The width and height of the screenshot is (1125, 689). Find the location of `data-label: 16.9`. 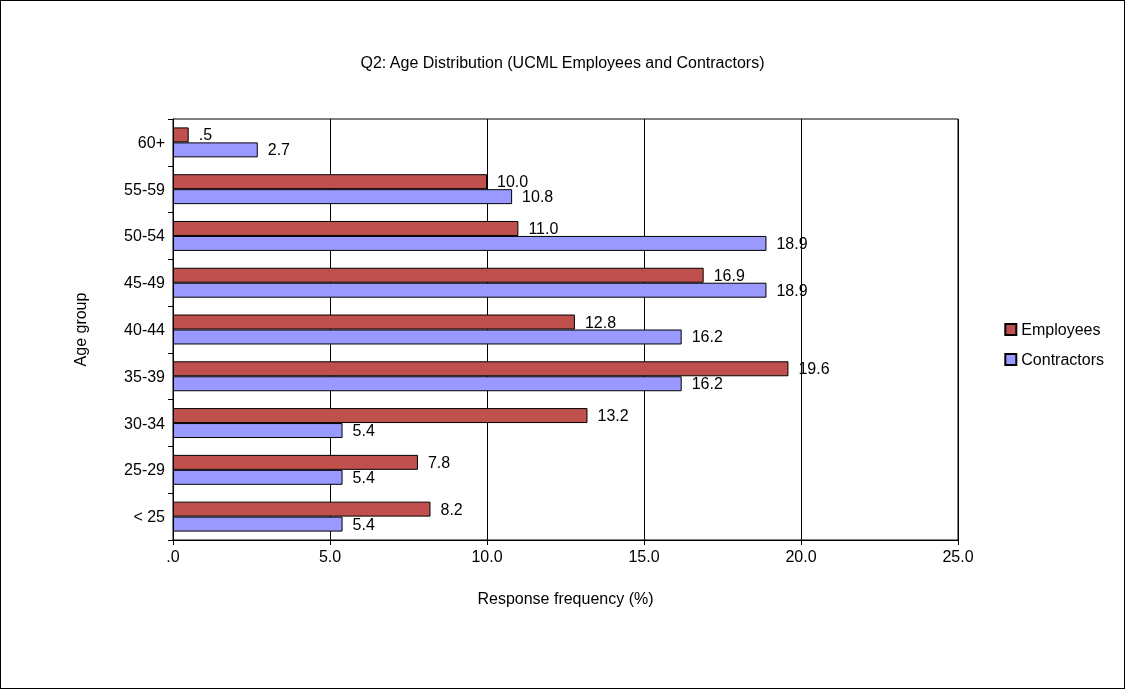

data-label: 16.9 is located at coordinates (729, 275).